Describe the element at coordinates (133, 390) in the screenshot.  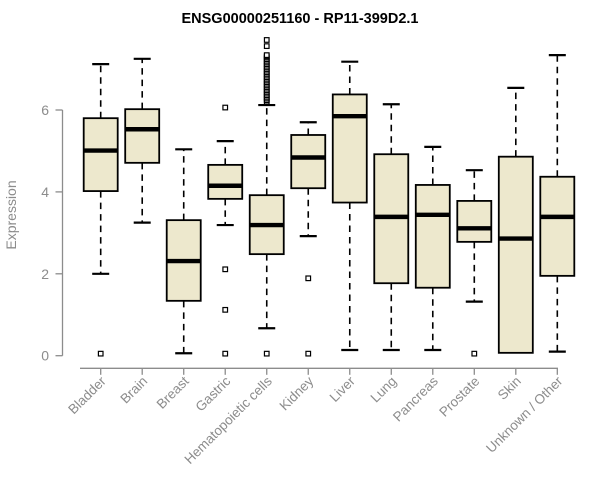
I see `x-tick-label: Brain` at that location.